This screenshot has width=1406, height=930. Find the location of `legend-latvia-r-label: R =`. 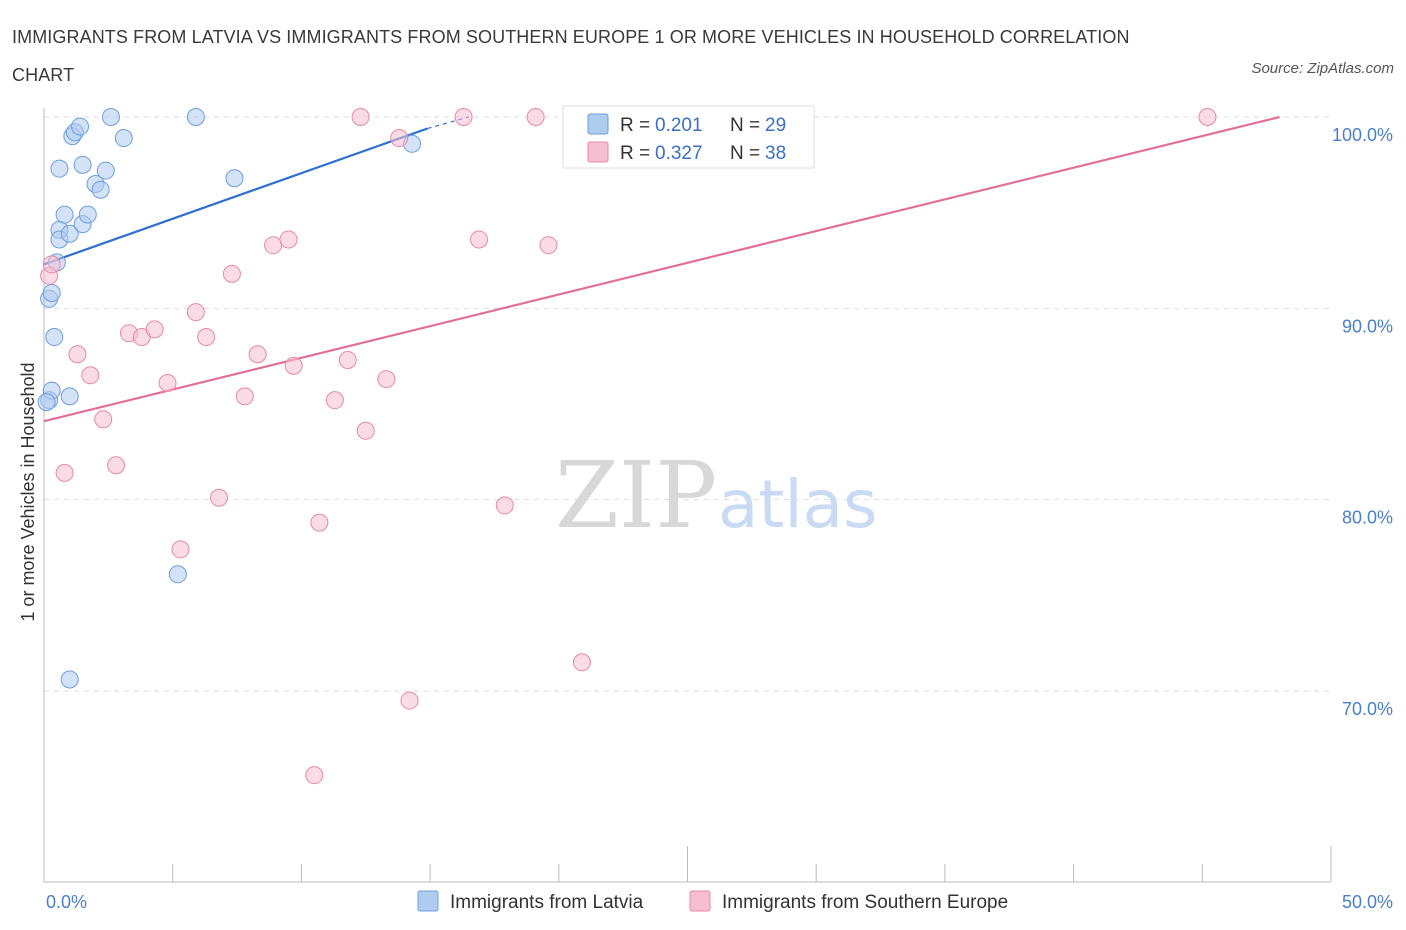

legend-latvia-r-label: R = is located at coordinates (635, 125).